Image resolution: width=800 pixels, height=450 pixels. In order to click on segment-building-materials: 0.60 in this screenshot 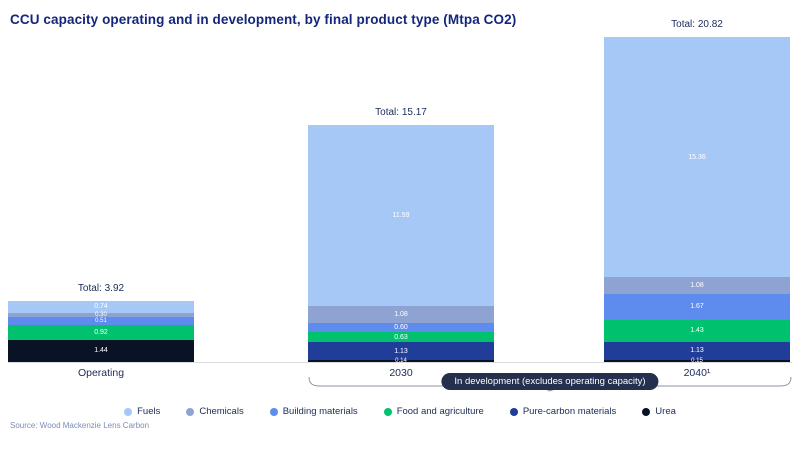, I will do `click(401, 328)`.